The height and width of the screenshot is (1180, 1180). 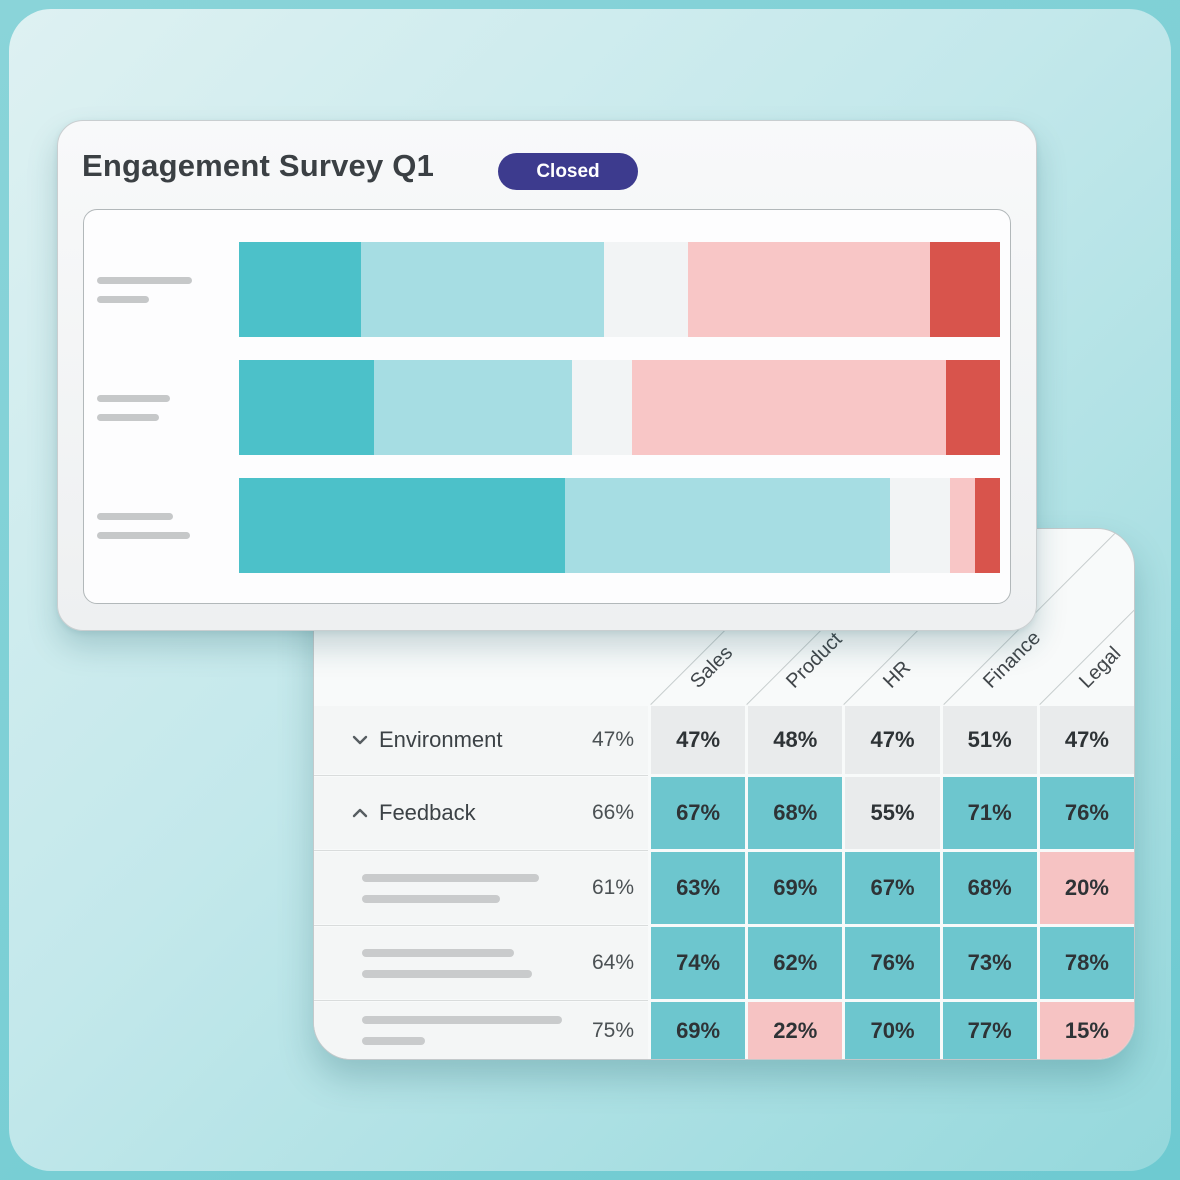 What do you see at coordinates (892, 813) in the screenshot?
I see `heatmap-cell: 55%` at bounding box center [892, 813].